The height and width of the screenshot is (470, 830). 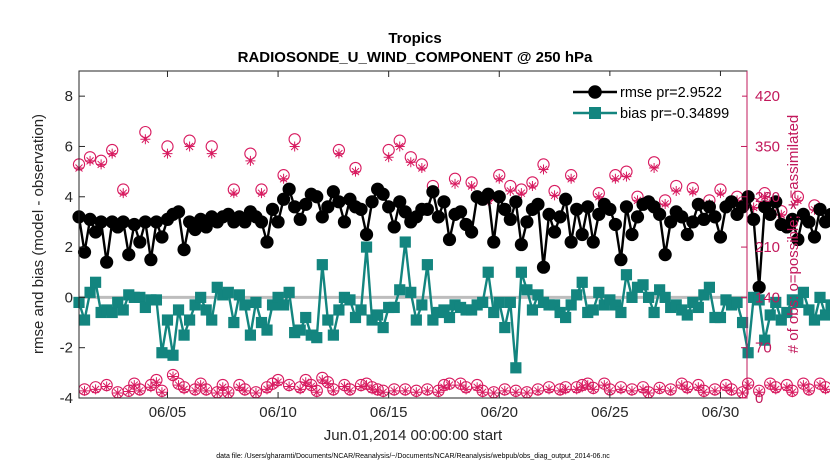 I want to click on legend-bias-label: bias pr=-0.34899, so click(x=674, y=114).